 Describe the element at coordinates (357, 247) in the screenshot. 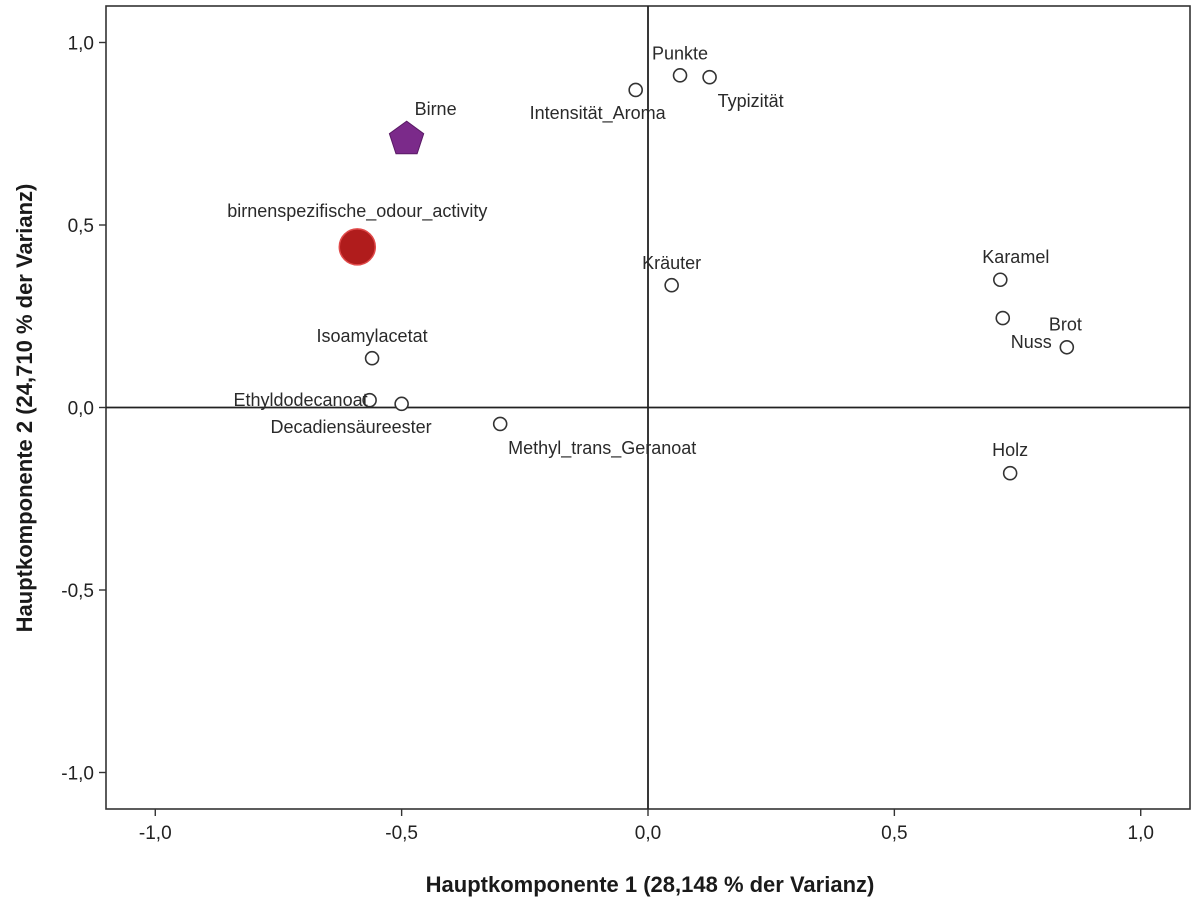

I see `point-birnenspezifische-odour-activity` at that location.